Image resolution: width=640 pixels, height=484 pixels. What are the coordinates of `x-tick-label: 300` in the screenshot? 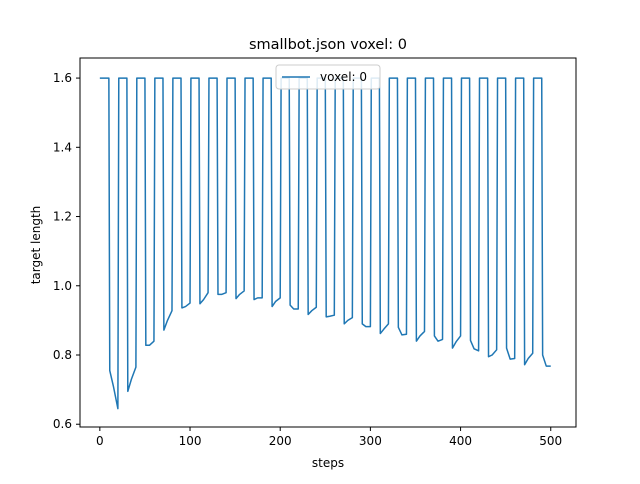 It's located at (370, 441).